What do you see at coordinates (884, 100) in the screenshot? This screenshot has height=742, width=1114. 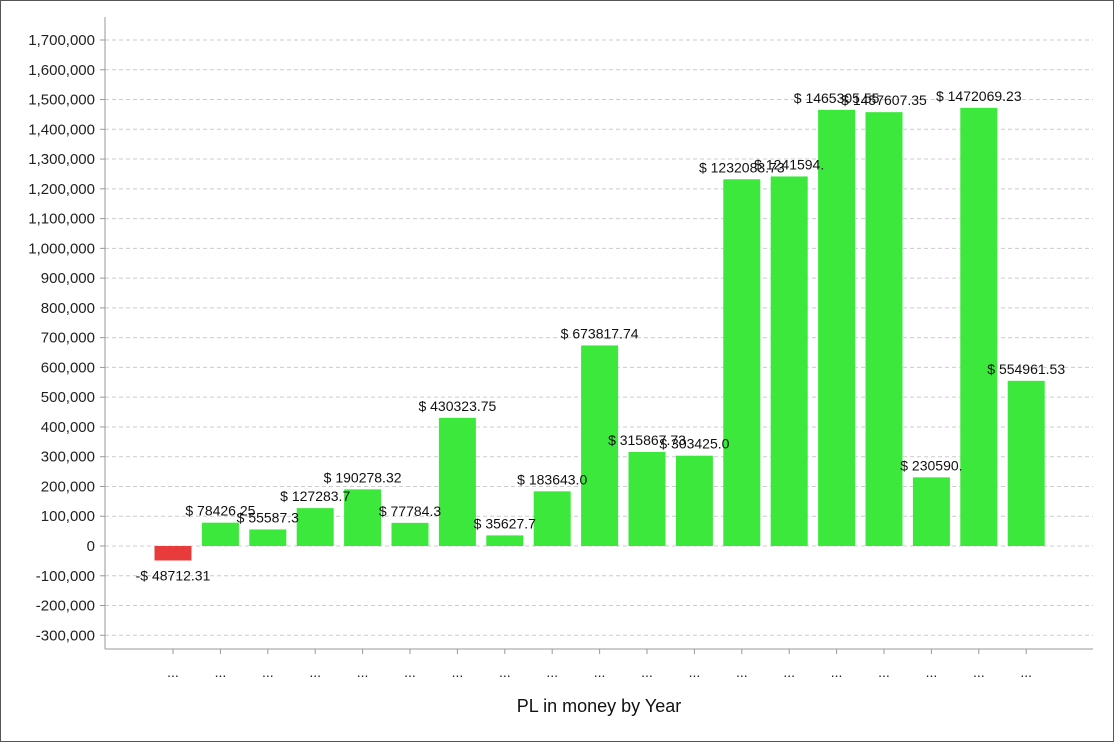 I see `data-label: $ 1457607.35` at bounding box center [884, 100].